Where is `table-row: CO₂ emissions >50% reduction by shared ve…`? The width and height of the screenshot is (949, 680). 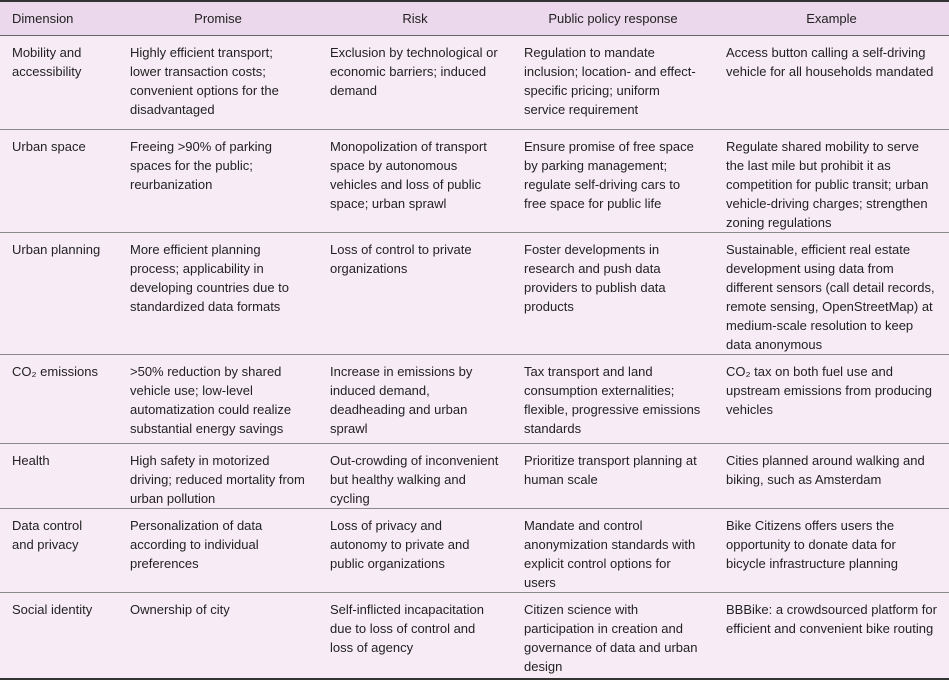
table-row: CO₂ emissions >50% reduction by shared ve… is located at coordinates (474, 399).